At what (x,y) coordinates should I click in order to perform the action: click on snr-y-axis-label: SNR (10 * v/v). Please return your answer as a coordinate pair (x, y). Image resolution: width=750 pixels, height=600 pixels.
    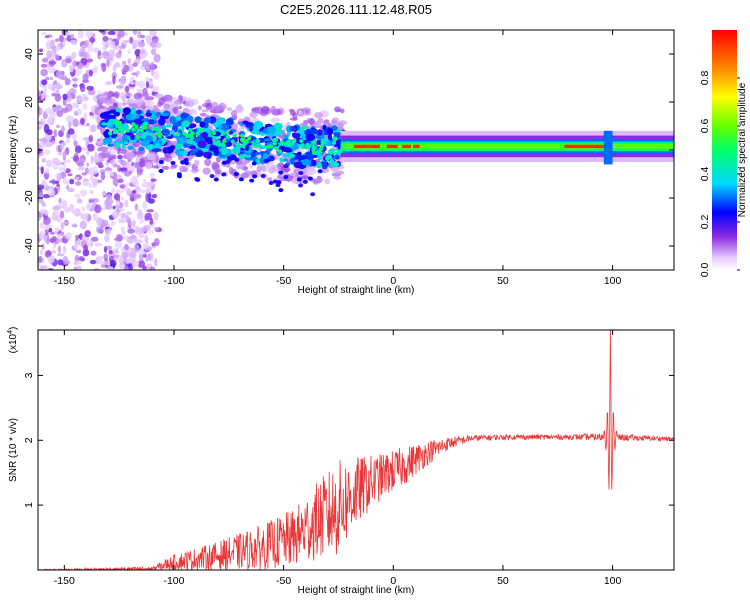
    Looking at the image, I should click on (13, 450).